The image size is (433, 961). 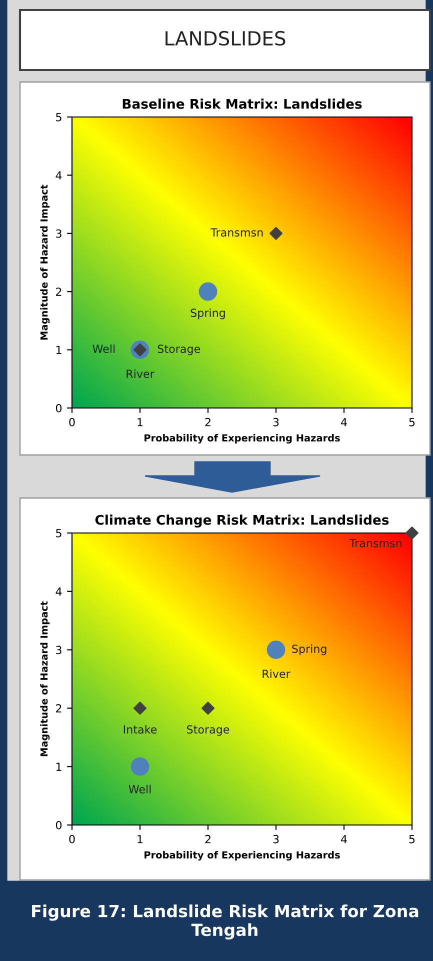 I want to click on caption: Figure 17: Landslide Risk Matrix for Zona Tengah, so click(x=225, y=922).